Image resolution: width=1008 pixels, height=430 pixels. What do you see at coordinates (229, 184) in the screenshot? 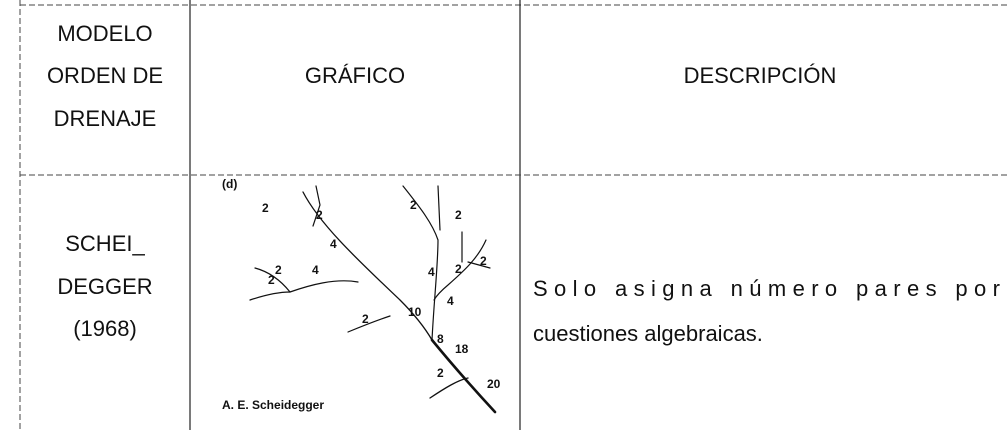
I see `panel-label: (d)` at bounding box center [229, 184].